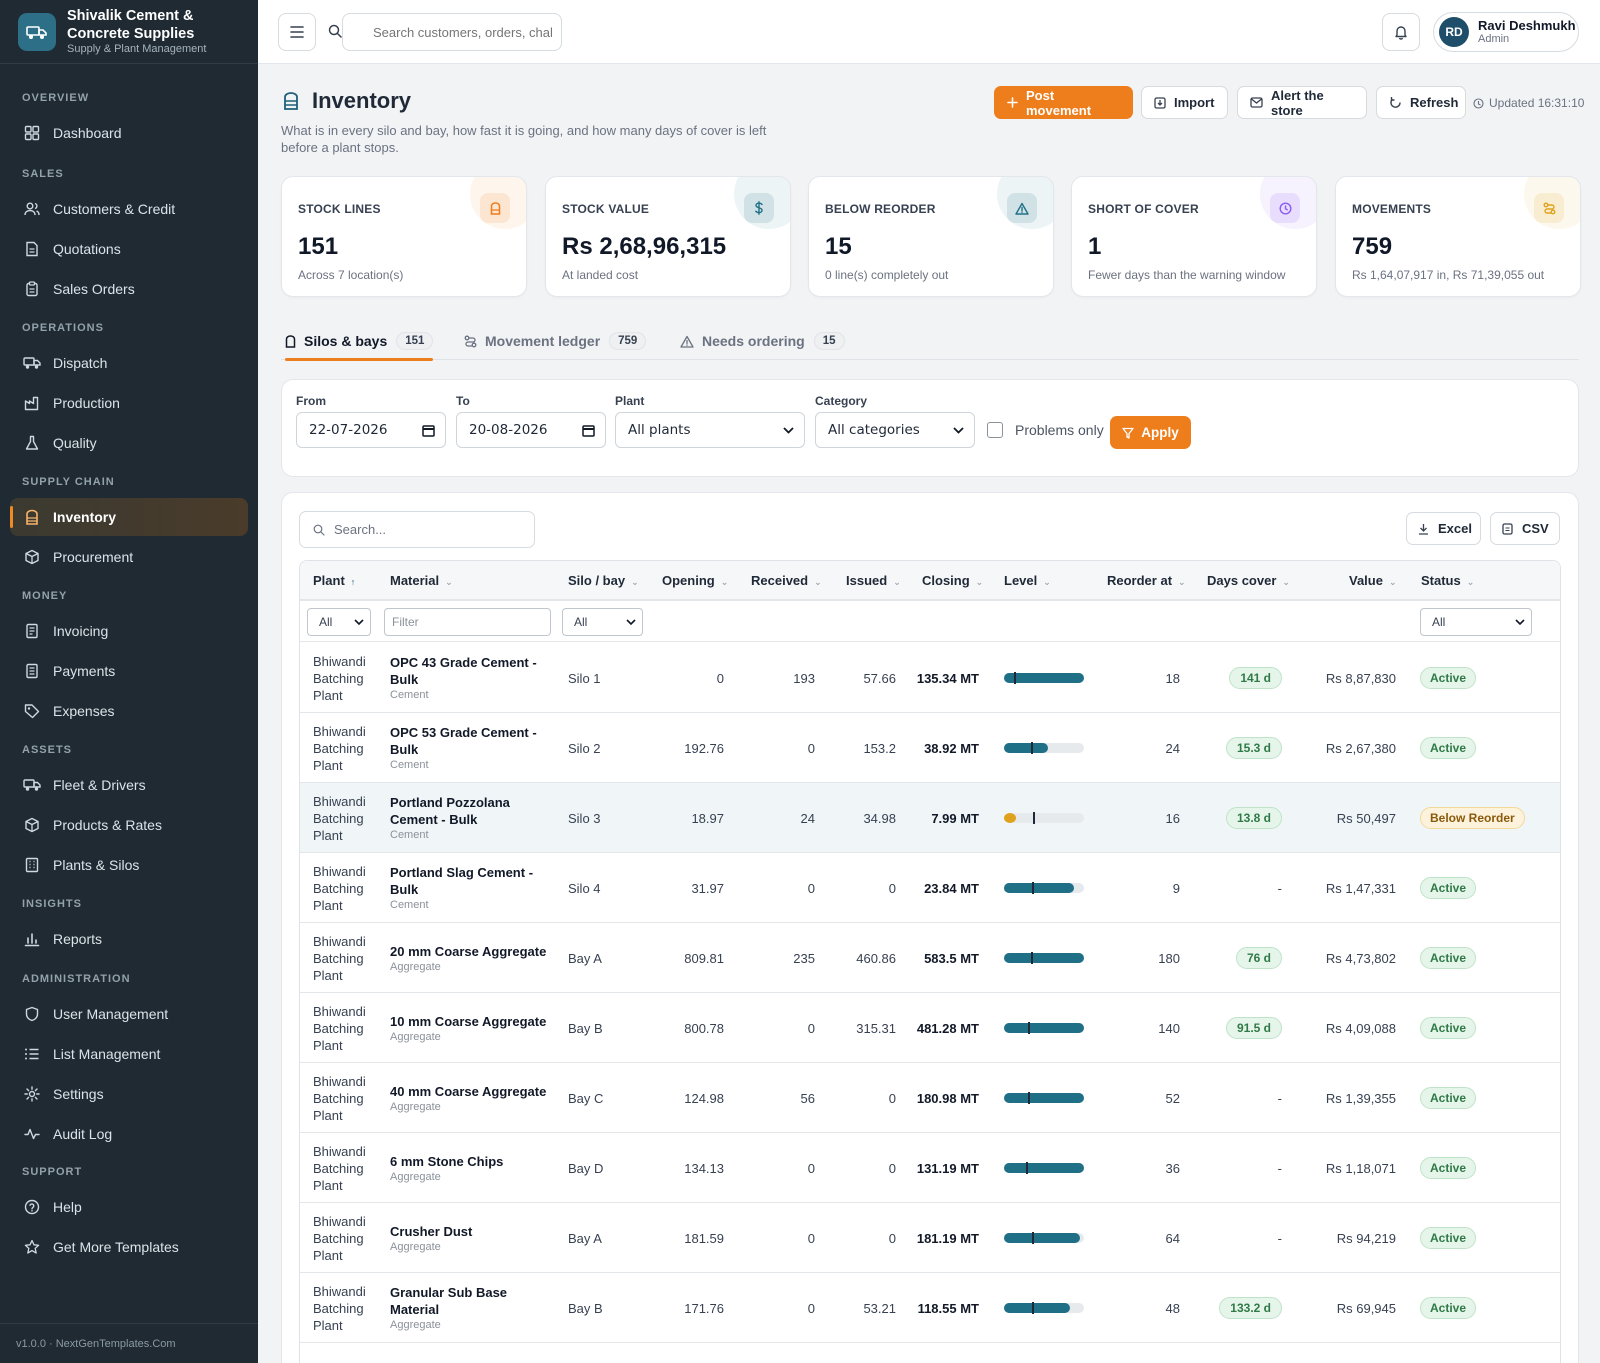 The height and width of the screenshot is (1363, 1600). Describe the element at coordinates (129, 403) in the screenshot. I see `sidebar-item-production: Production` at that location.